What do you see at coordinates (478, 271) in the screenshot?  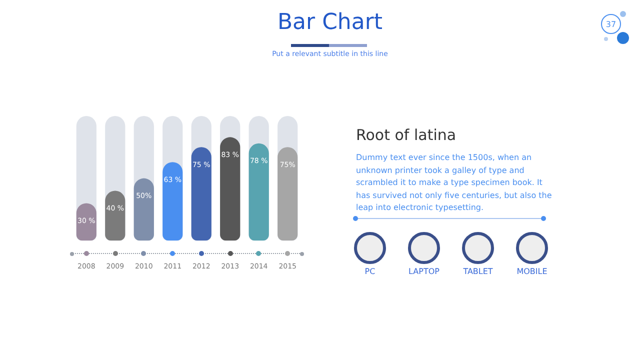 I see `text: TABLET` at bounding box center [478, 271].